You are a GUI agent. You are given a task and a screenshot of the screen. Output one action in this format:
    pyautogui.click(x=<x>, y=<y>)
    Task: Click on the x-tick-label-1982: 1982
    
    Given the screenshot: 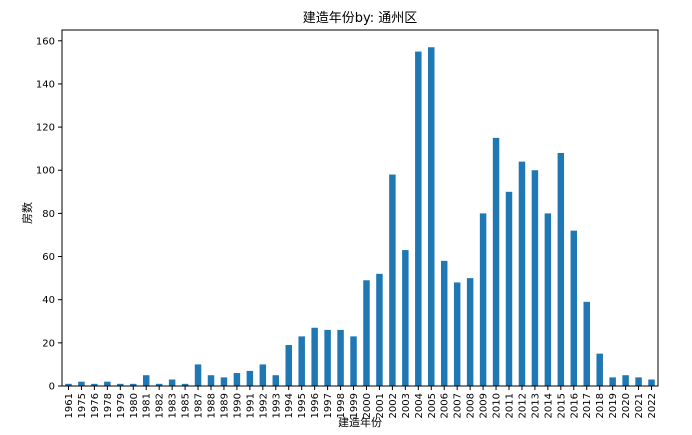 What is the action you would take?
    pyautogui.click(x=160, y=405)
    